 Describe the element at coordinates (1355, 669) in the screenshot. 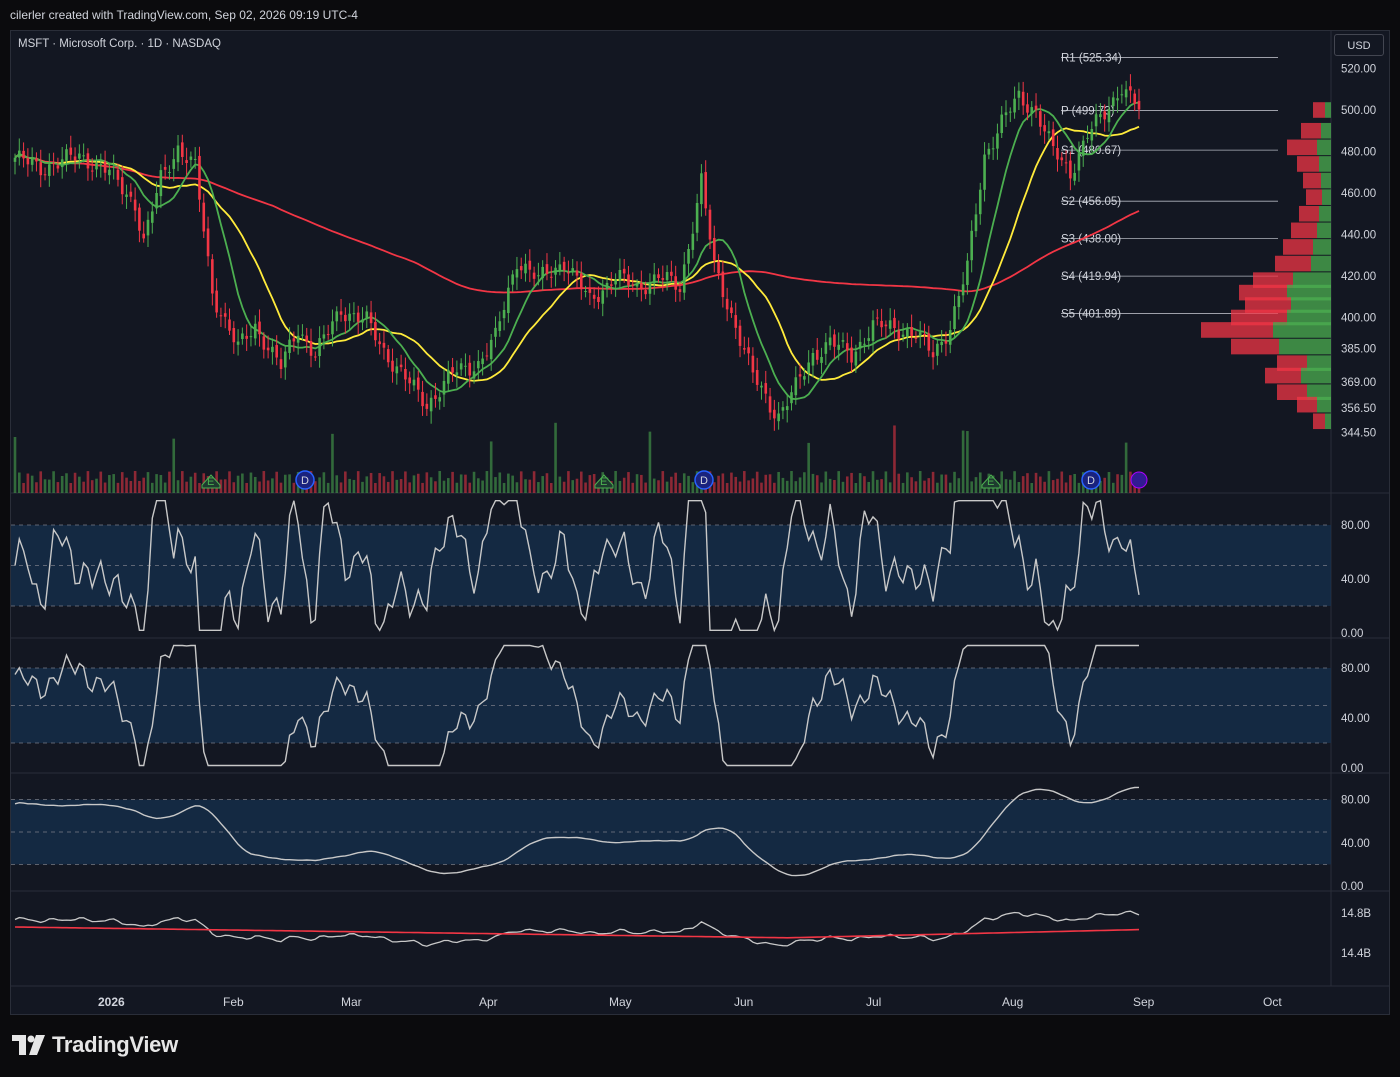

I see `oscillator-2-axis-label: 80.00` at that location.